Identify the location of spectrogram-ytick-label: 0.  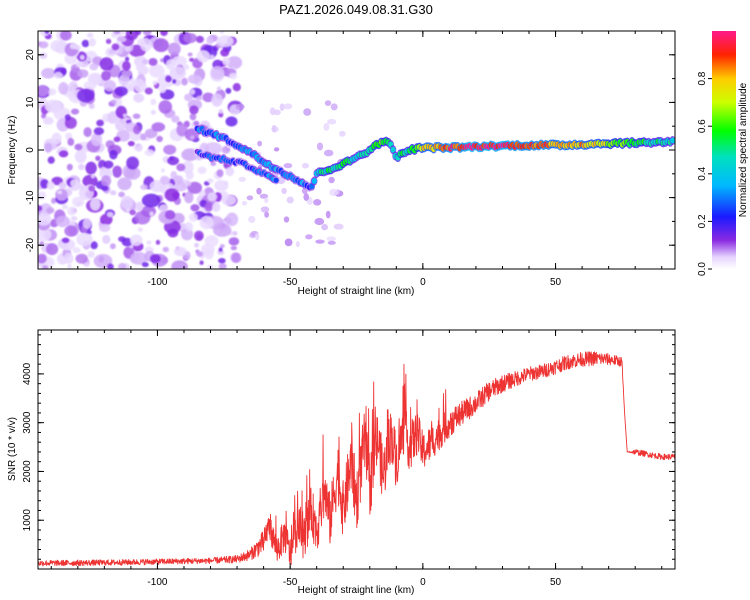
(30, 150).